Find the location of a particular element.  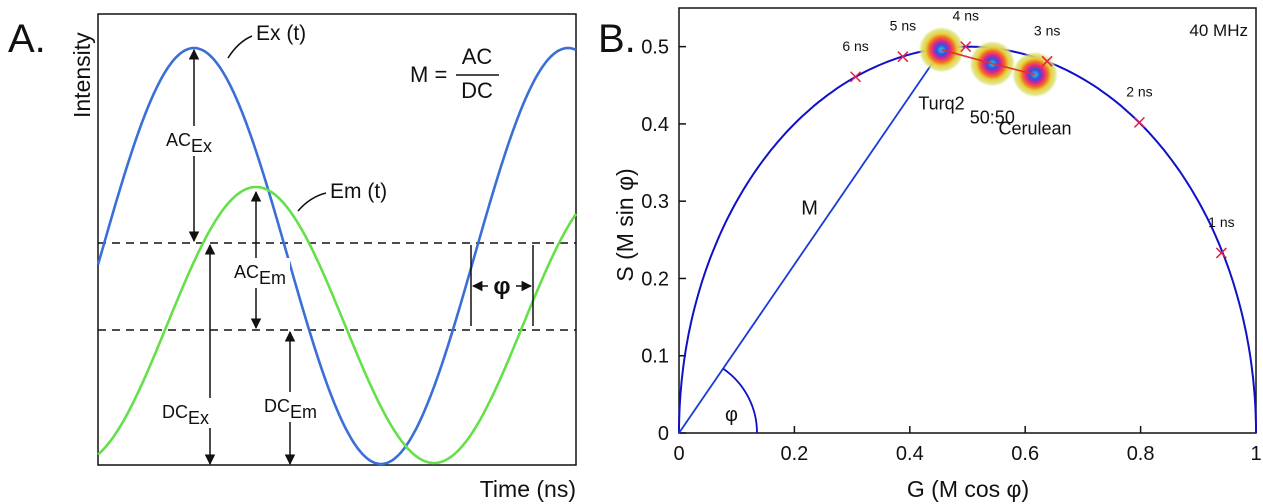

y-tick-label: 0.4 is located at coordinates (655, 125).